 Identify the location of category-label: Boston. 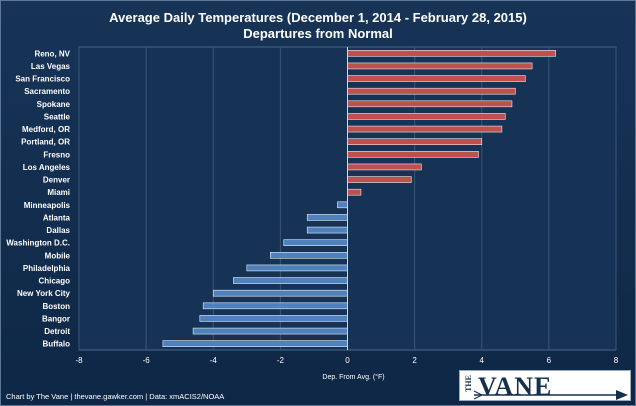
(56, 306).